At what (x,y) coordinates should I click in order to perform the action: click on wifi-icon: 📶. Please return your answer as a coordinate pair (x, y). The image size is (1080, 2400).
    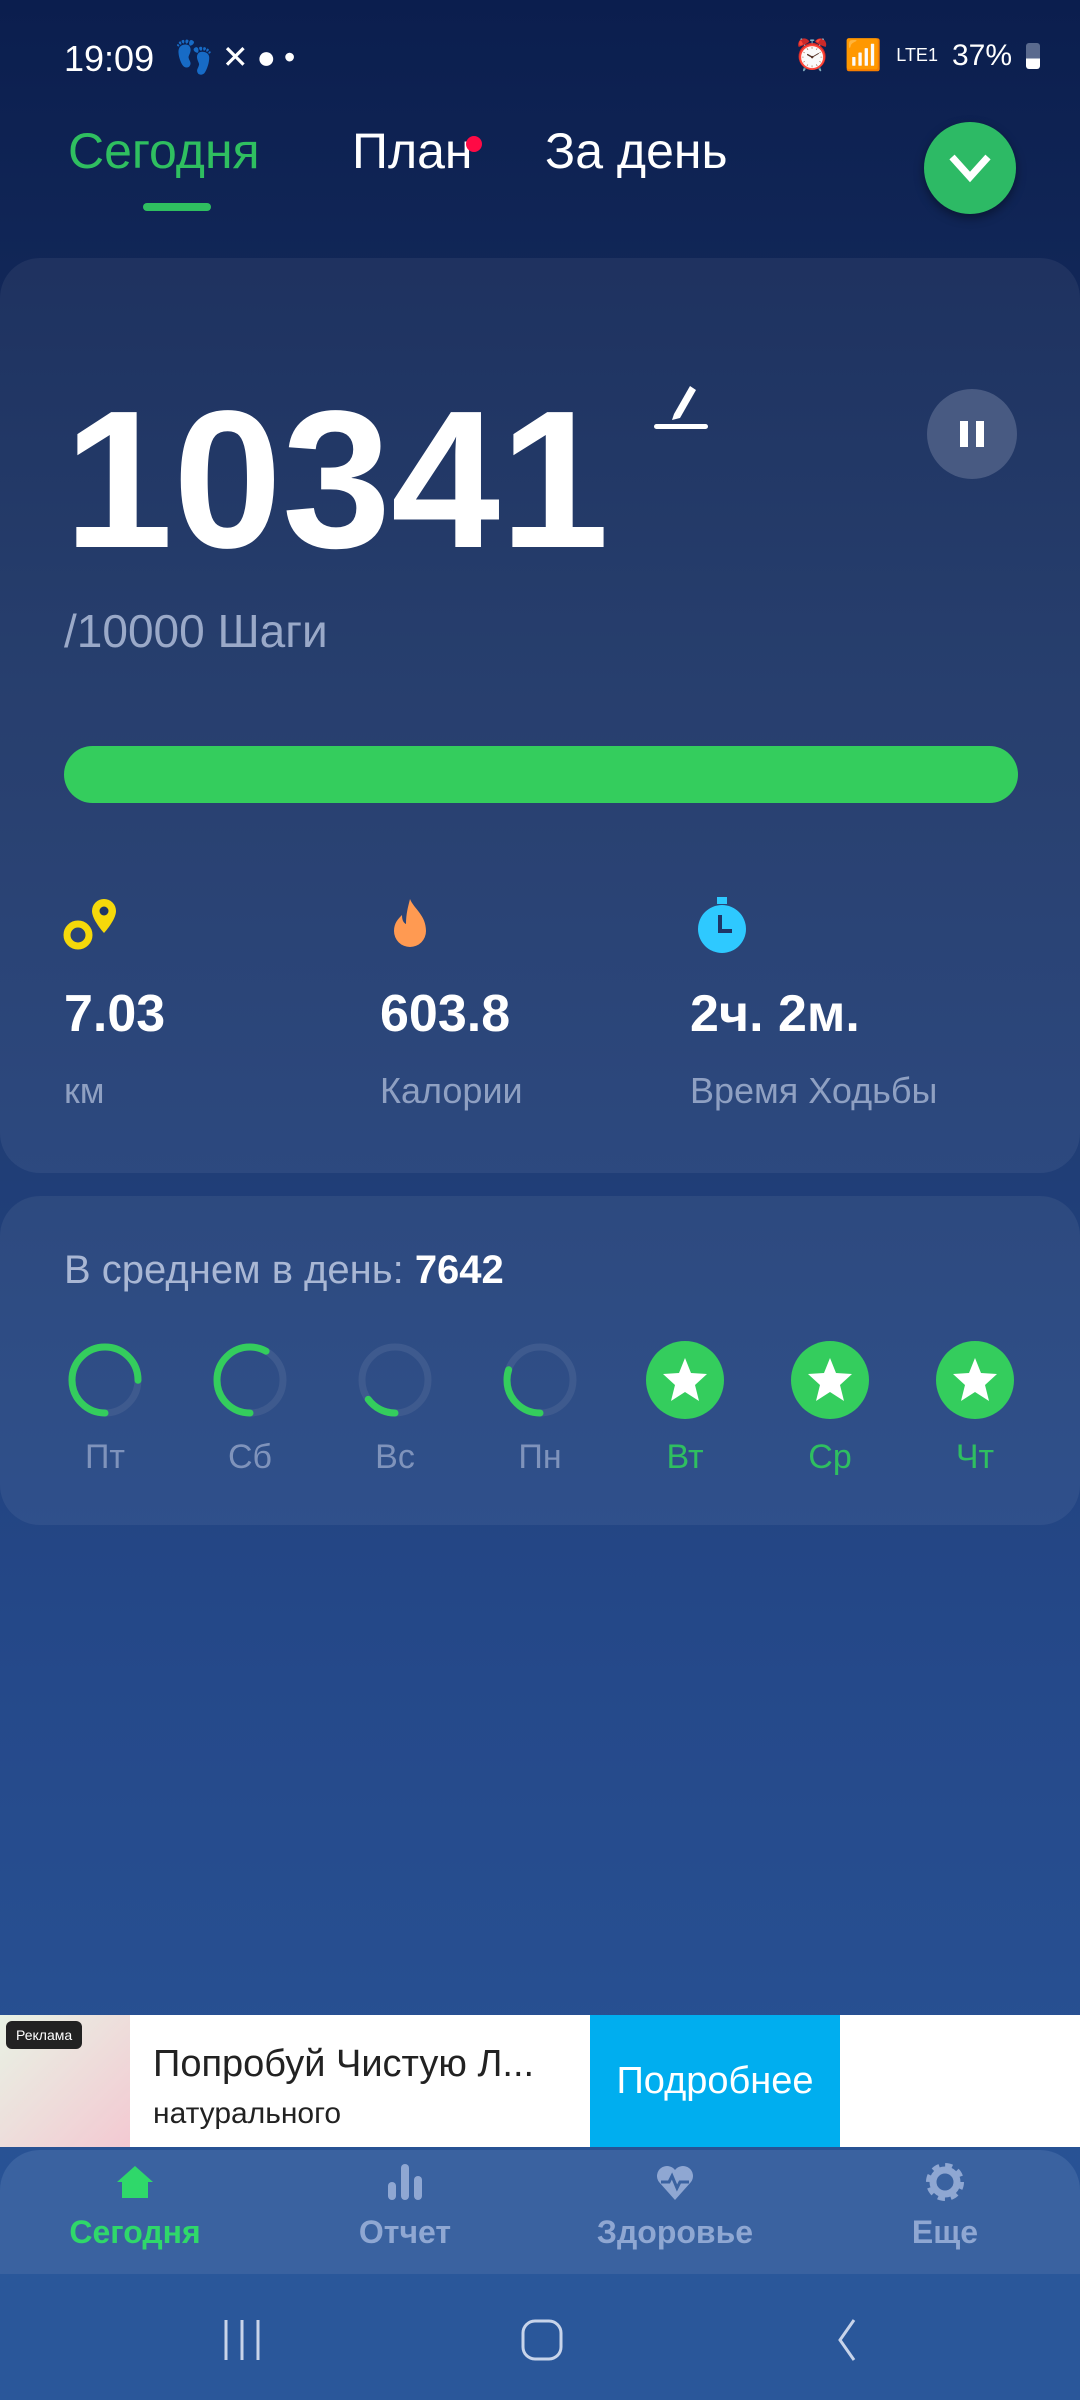
    Looking at the image, I should click on (863, 55).